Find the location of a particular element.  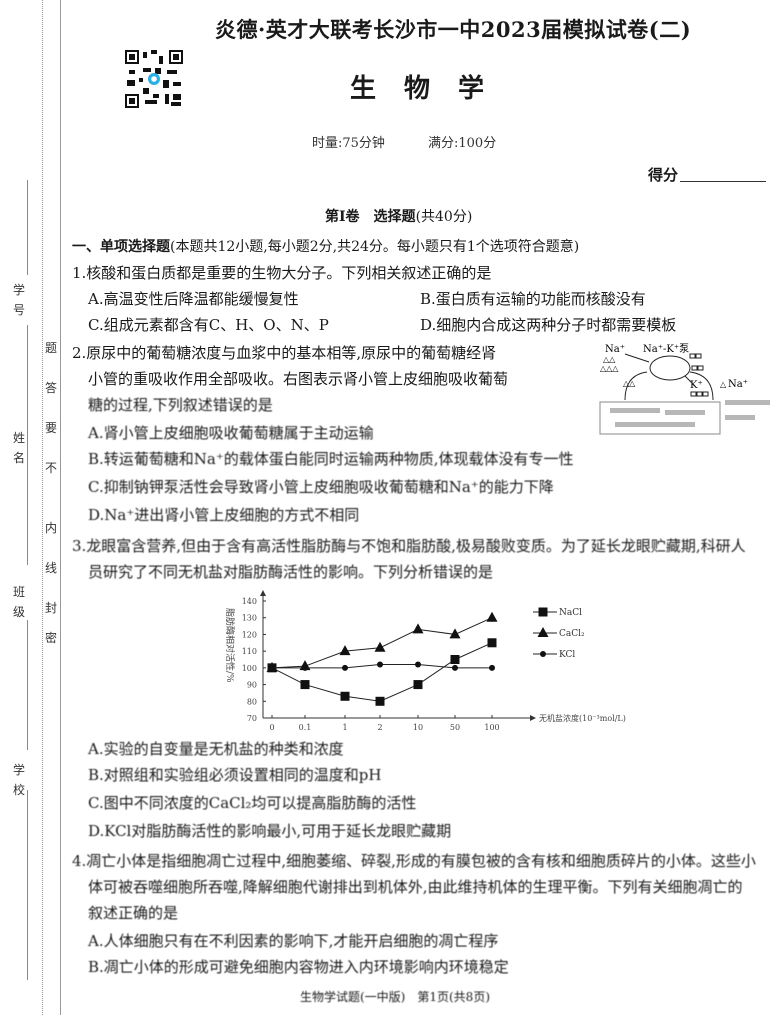

x-axis-label: 无机盐浓度(10⁻³mol/L) is located at coordinates (582, 718).